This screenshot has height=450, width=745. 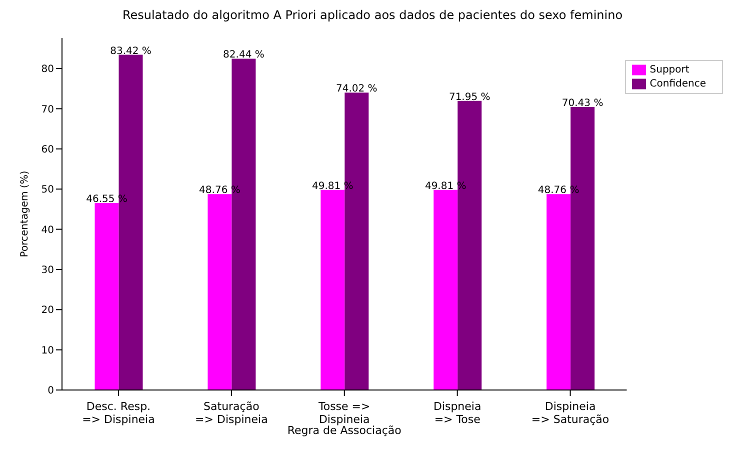 I want to click on y-tick-label: 60, so click(x=47, y=150).